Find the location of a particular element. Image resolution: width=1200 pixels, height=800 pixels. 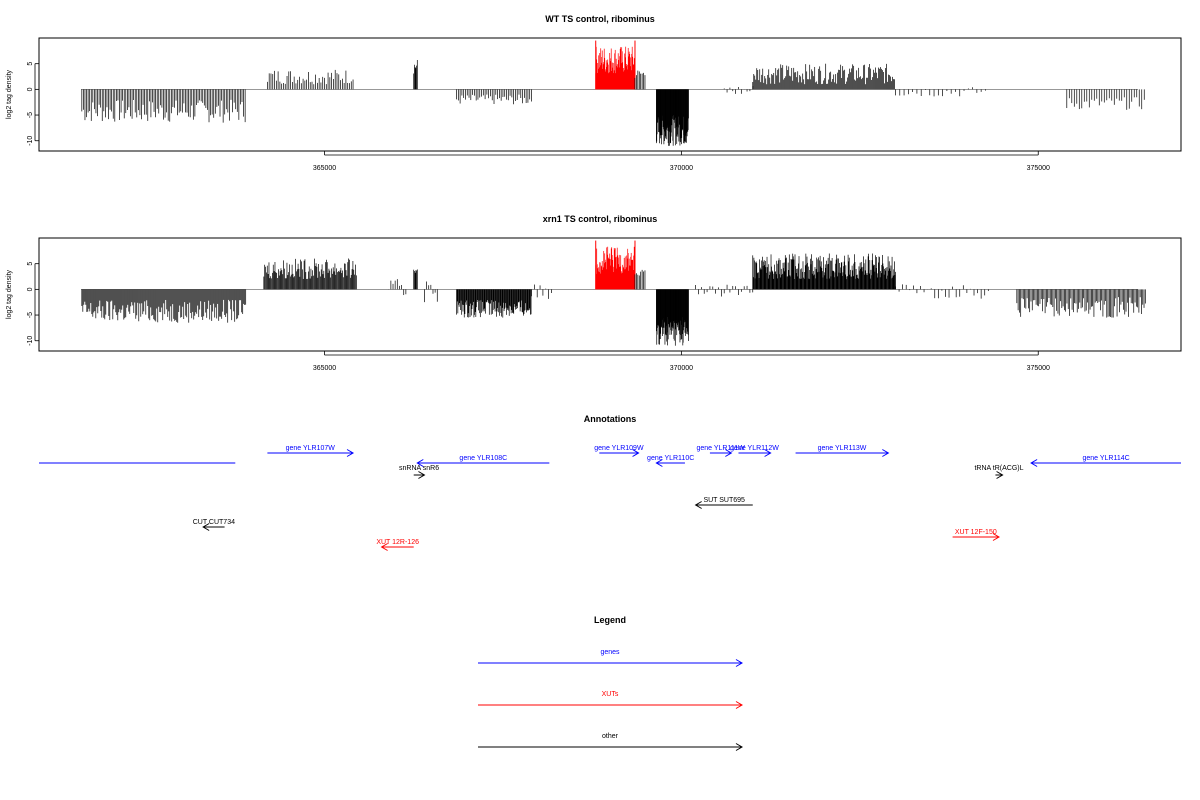

feature-15: XUT 12R-126 is located at coordinates (397, 545).